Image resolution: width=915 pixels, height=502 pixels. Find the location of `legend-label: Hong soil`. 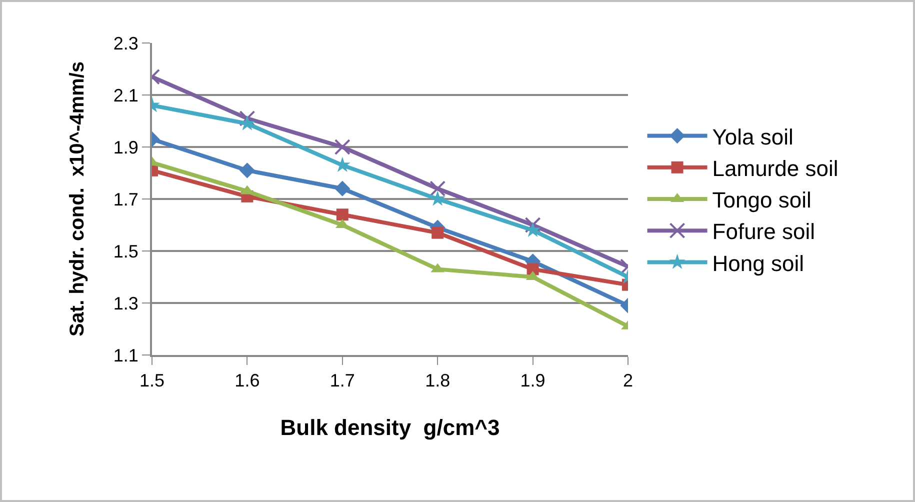

legend-label: Hong soil is located at coordinates (758, 263).